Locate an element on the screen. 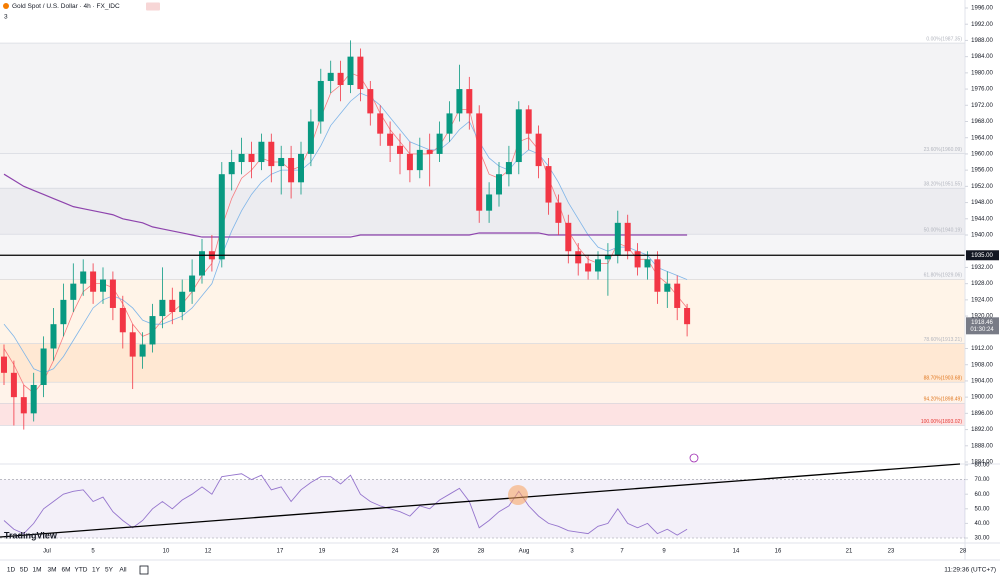  date-range-icon is located at coordinates (144, 570).